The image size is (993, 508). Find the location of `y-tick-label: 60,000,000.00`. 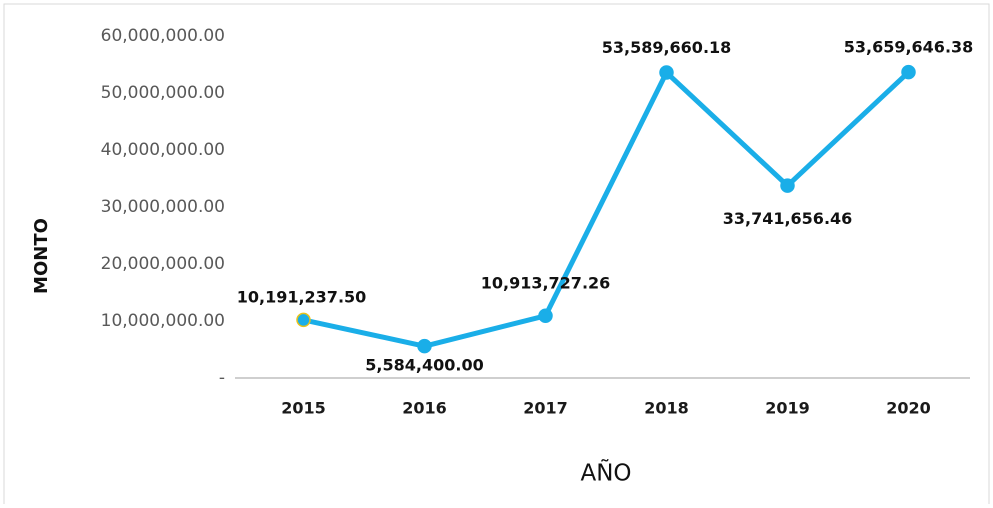

y-tick-label: 60,000,000.00 is located at coordinates (163, 36).